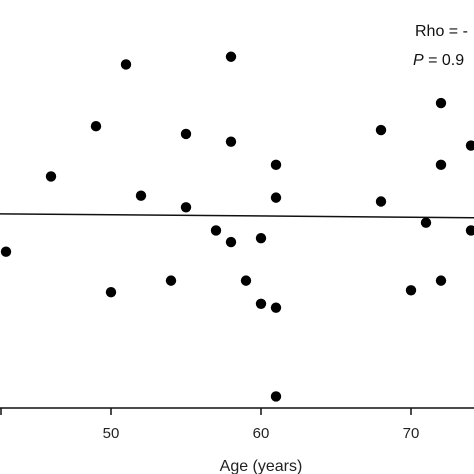 This screenshot has width=474, height=474. What do you see at coordinates (237, 440) in the screenshot?
I see `x-axis: 50 60 70 Age (years)` at bounding box center [237, 440].